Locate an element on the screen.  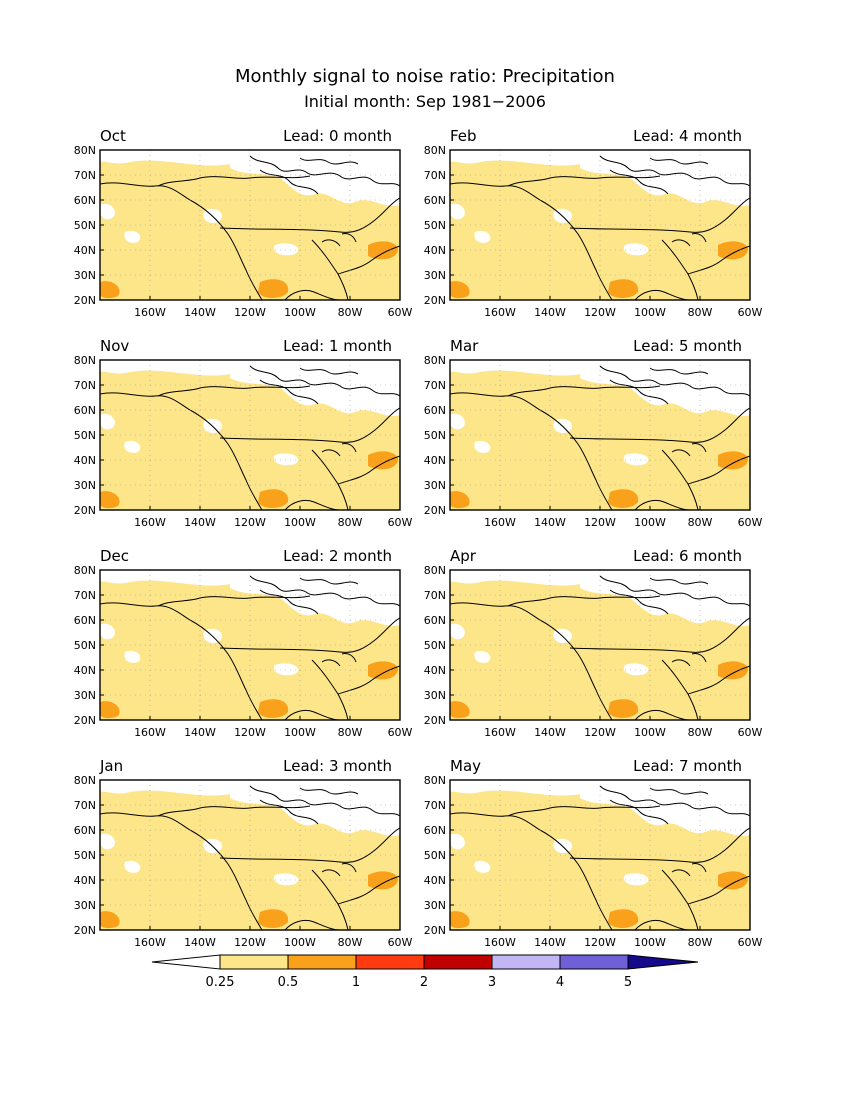
figure-subtitle: Initial month: Sep 1981−2006 is located at coordinates (425, 101).